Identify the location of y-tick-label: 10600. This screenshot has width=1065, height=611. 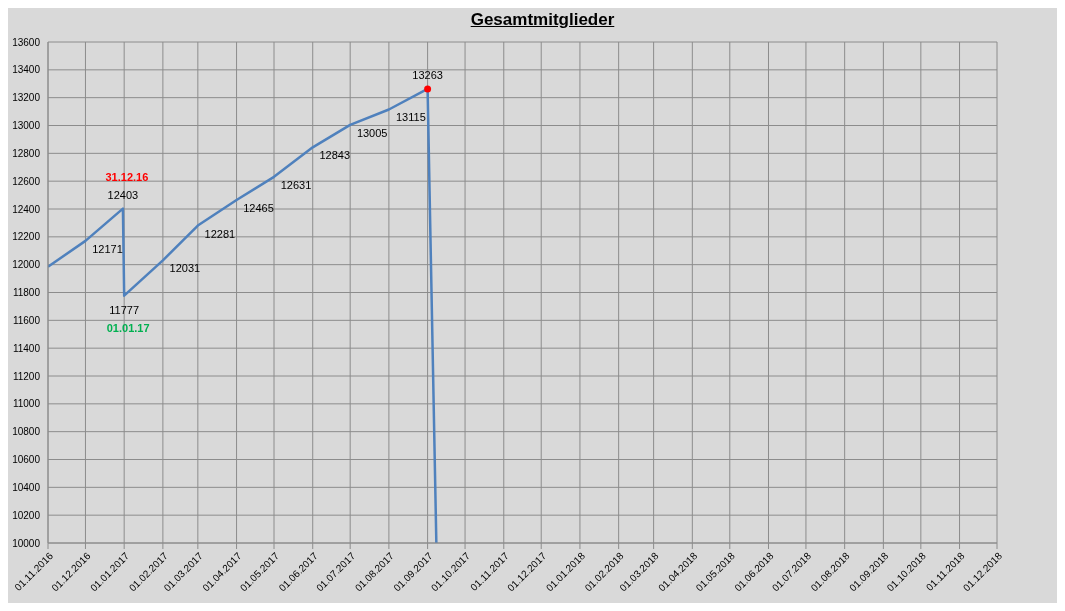
(26, 460).